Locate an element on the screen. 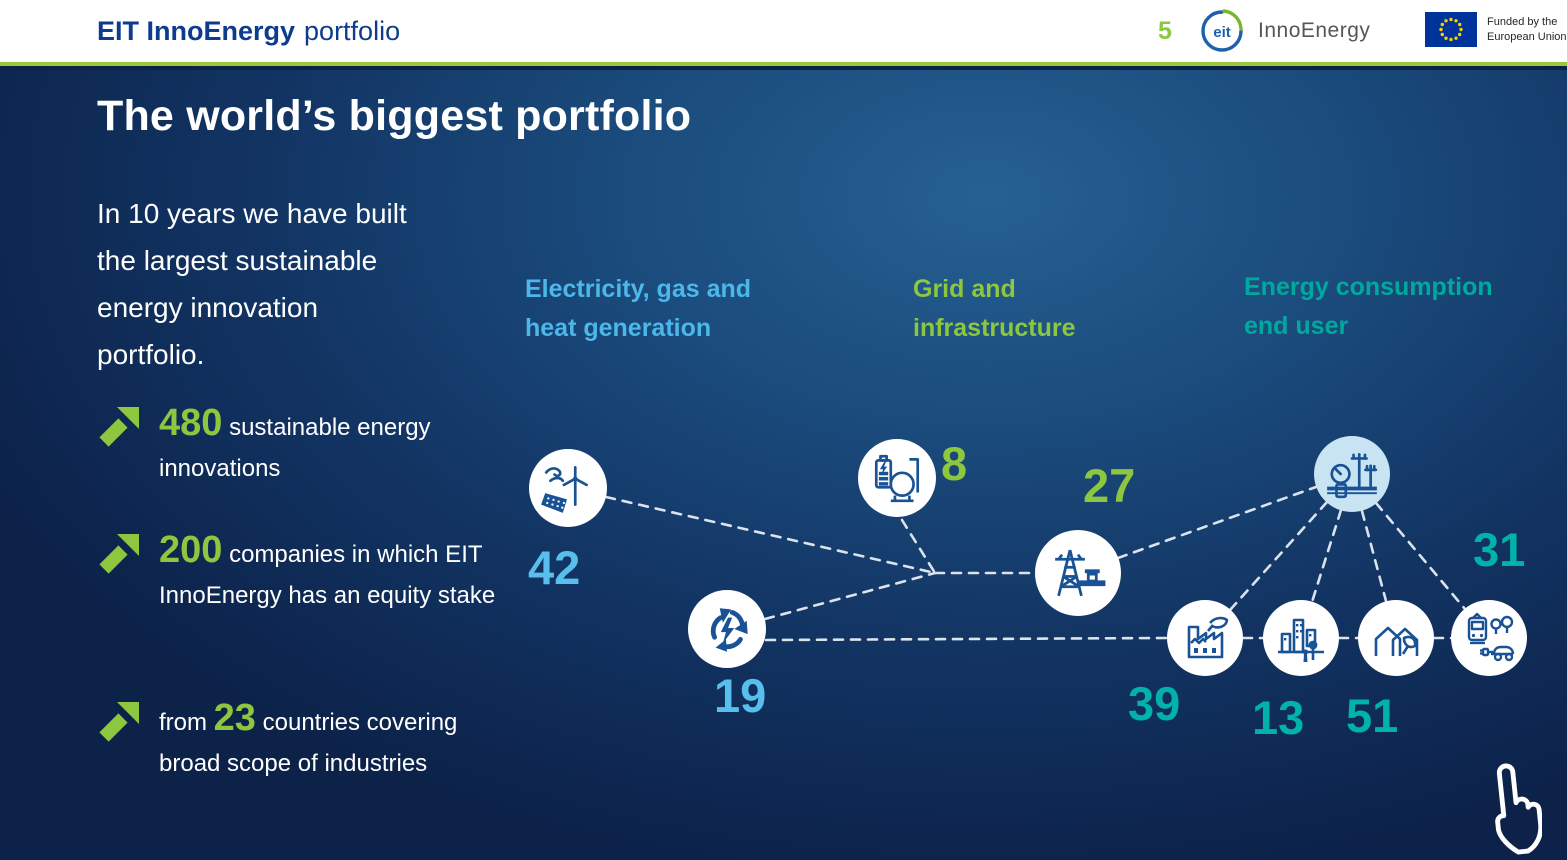  bullet-number: 480 is located at coordinates (191, 423).